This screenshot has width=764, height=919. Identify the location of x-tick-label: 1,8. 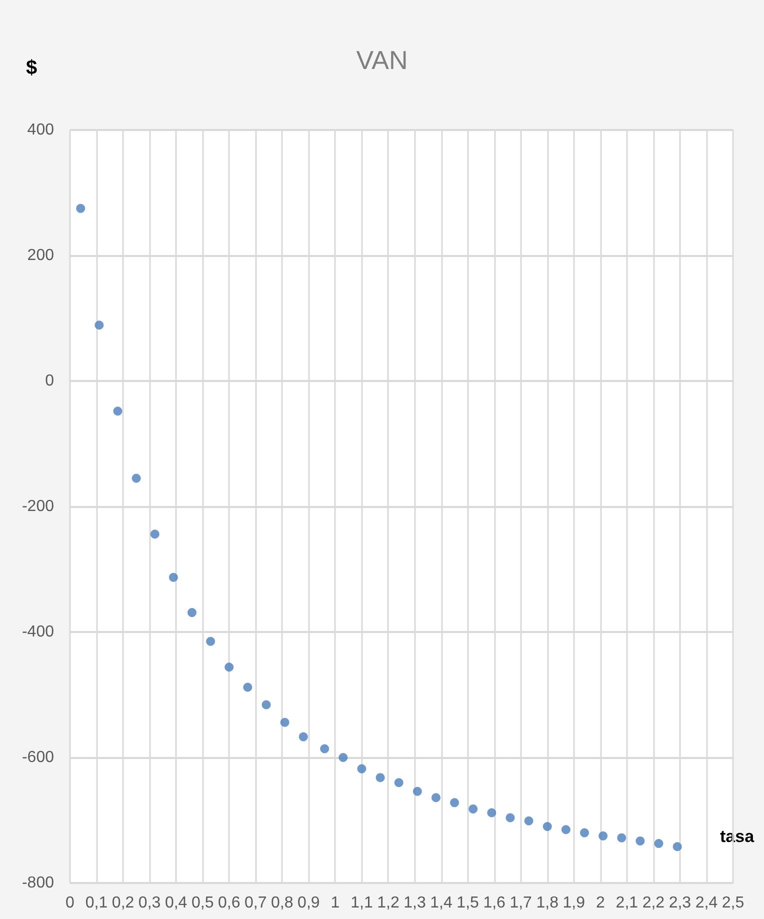
(547, 903).